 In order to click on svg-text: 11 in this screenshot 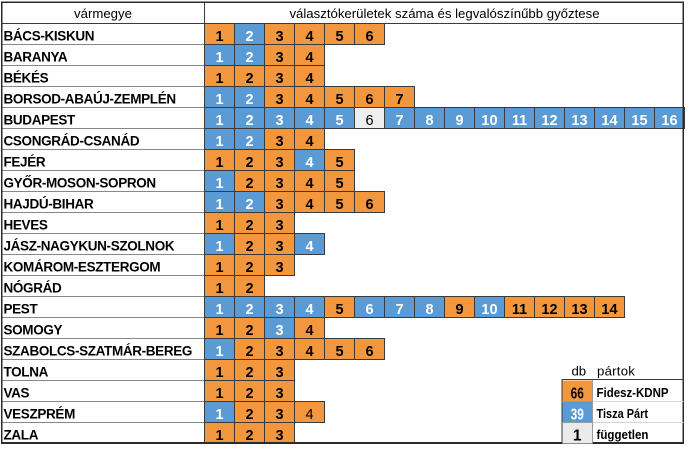, I will do `click(519, 310)`.